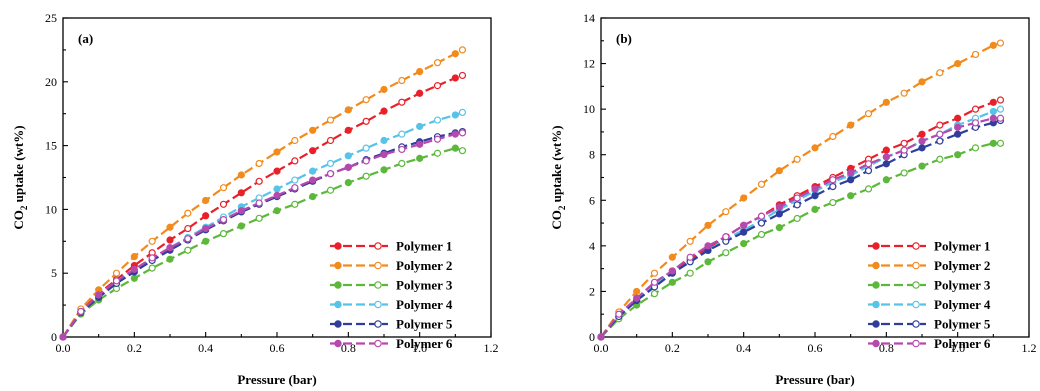 This screenshot has width=1040, height=391. I want to click on y-tick-label: 10, so click(51, 209).